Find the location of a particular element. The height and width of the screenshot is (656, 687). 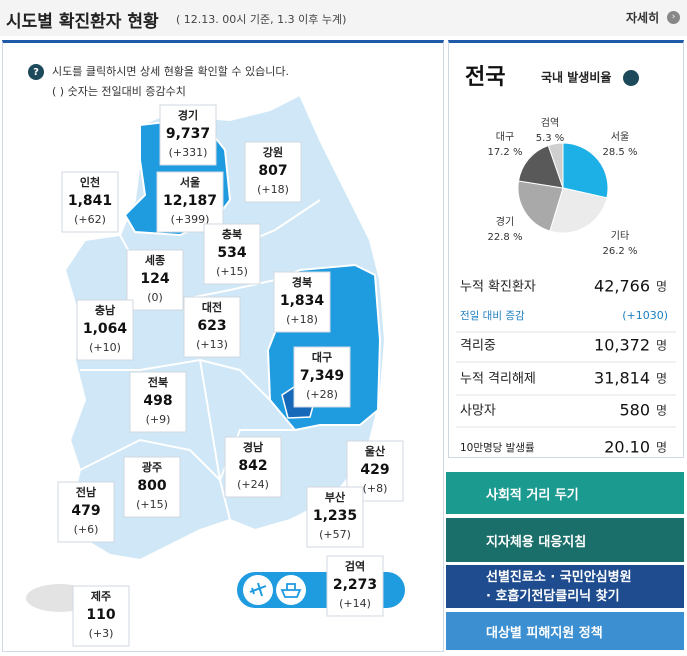

region-change: (+10) is located at coordinates (105, 347).